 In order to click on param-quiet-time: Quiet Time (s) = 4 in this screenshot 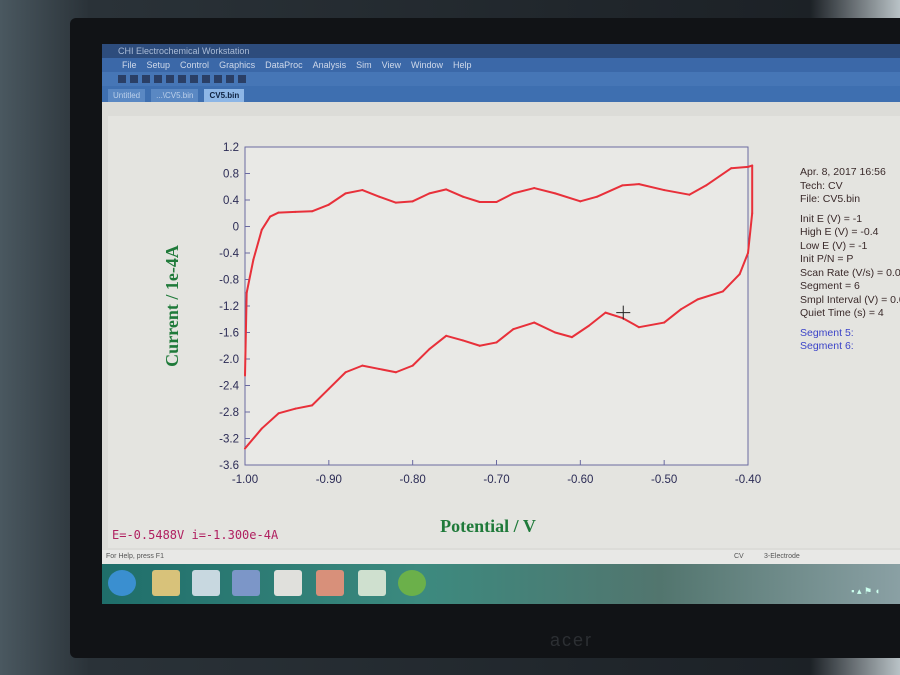, I will do `click(842, 313)`.